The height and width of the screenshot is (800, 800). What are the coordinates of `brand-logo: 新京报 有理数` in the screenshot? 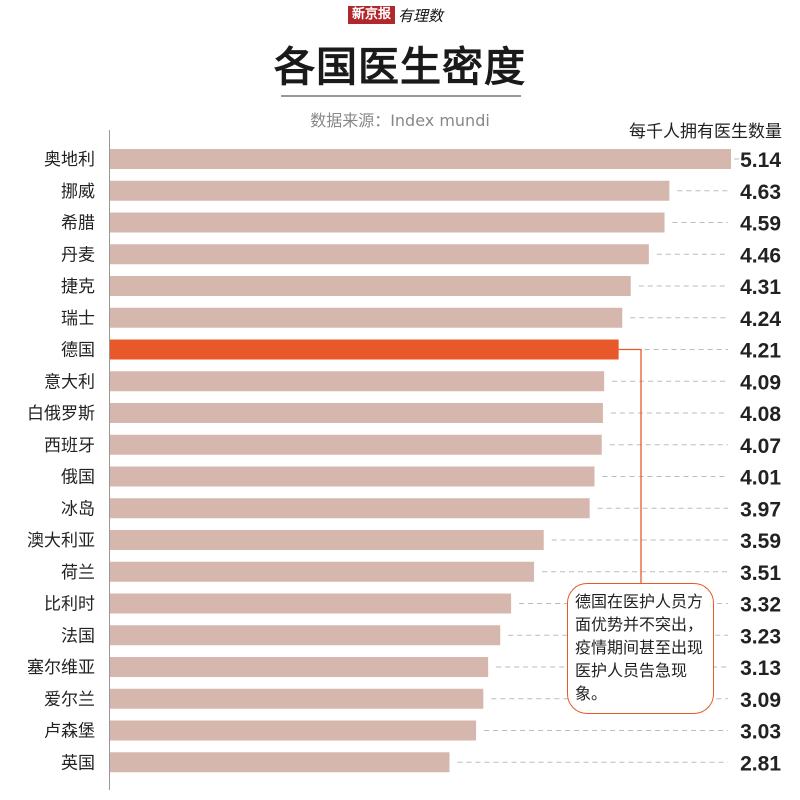 It's located at (396, 15).